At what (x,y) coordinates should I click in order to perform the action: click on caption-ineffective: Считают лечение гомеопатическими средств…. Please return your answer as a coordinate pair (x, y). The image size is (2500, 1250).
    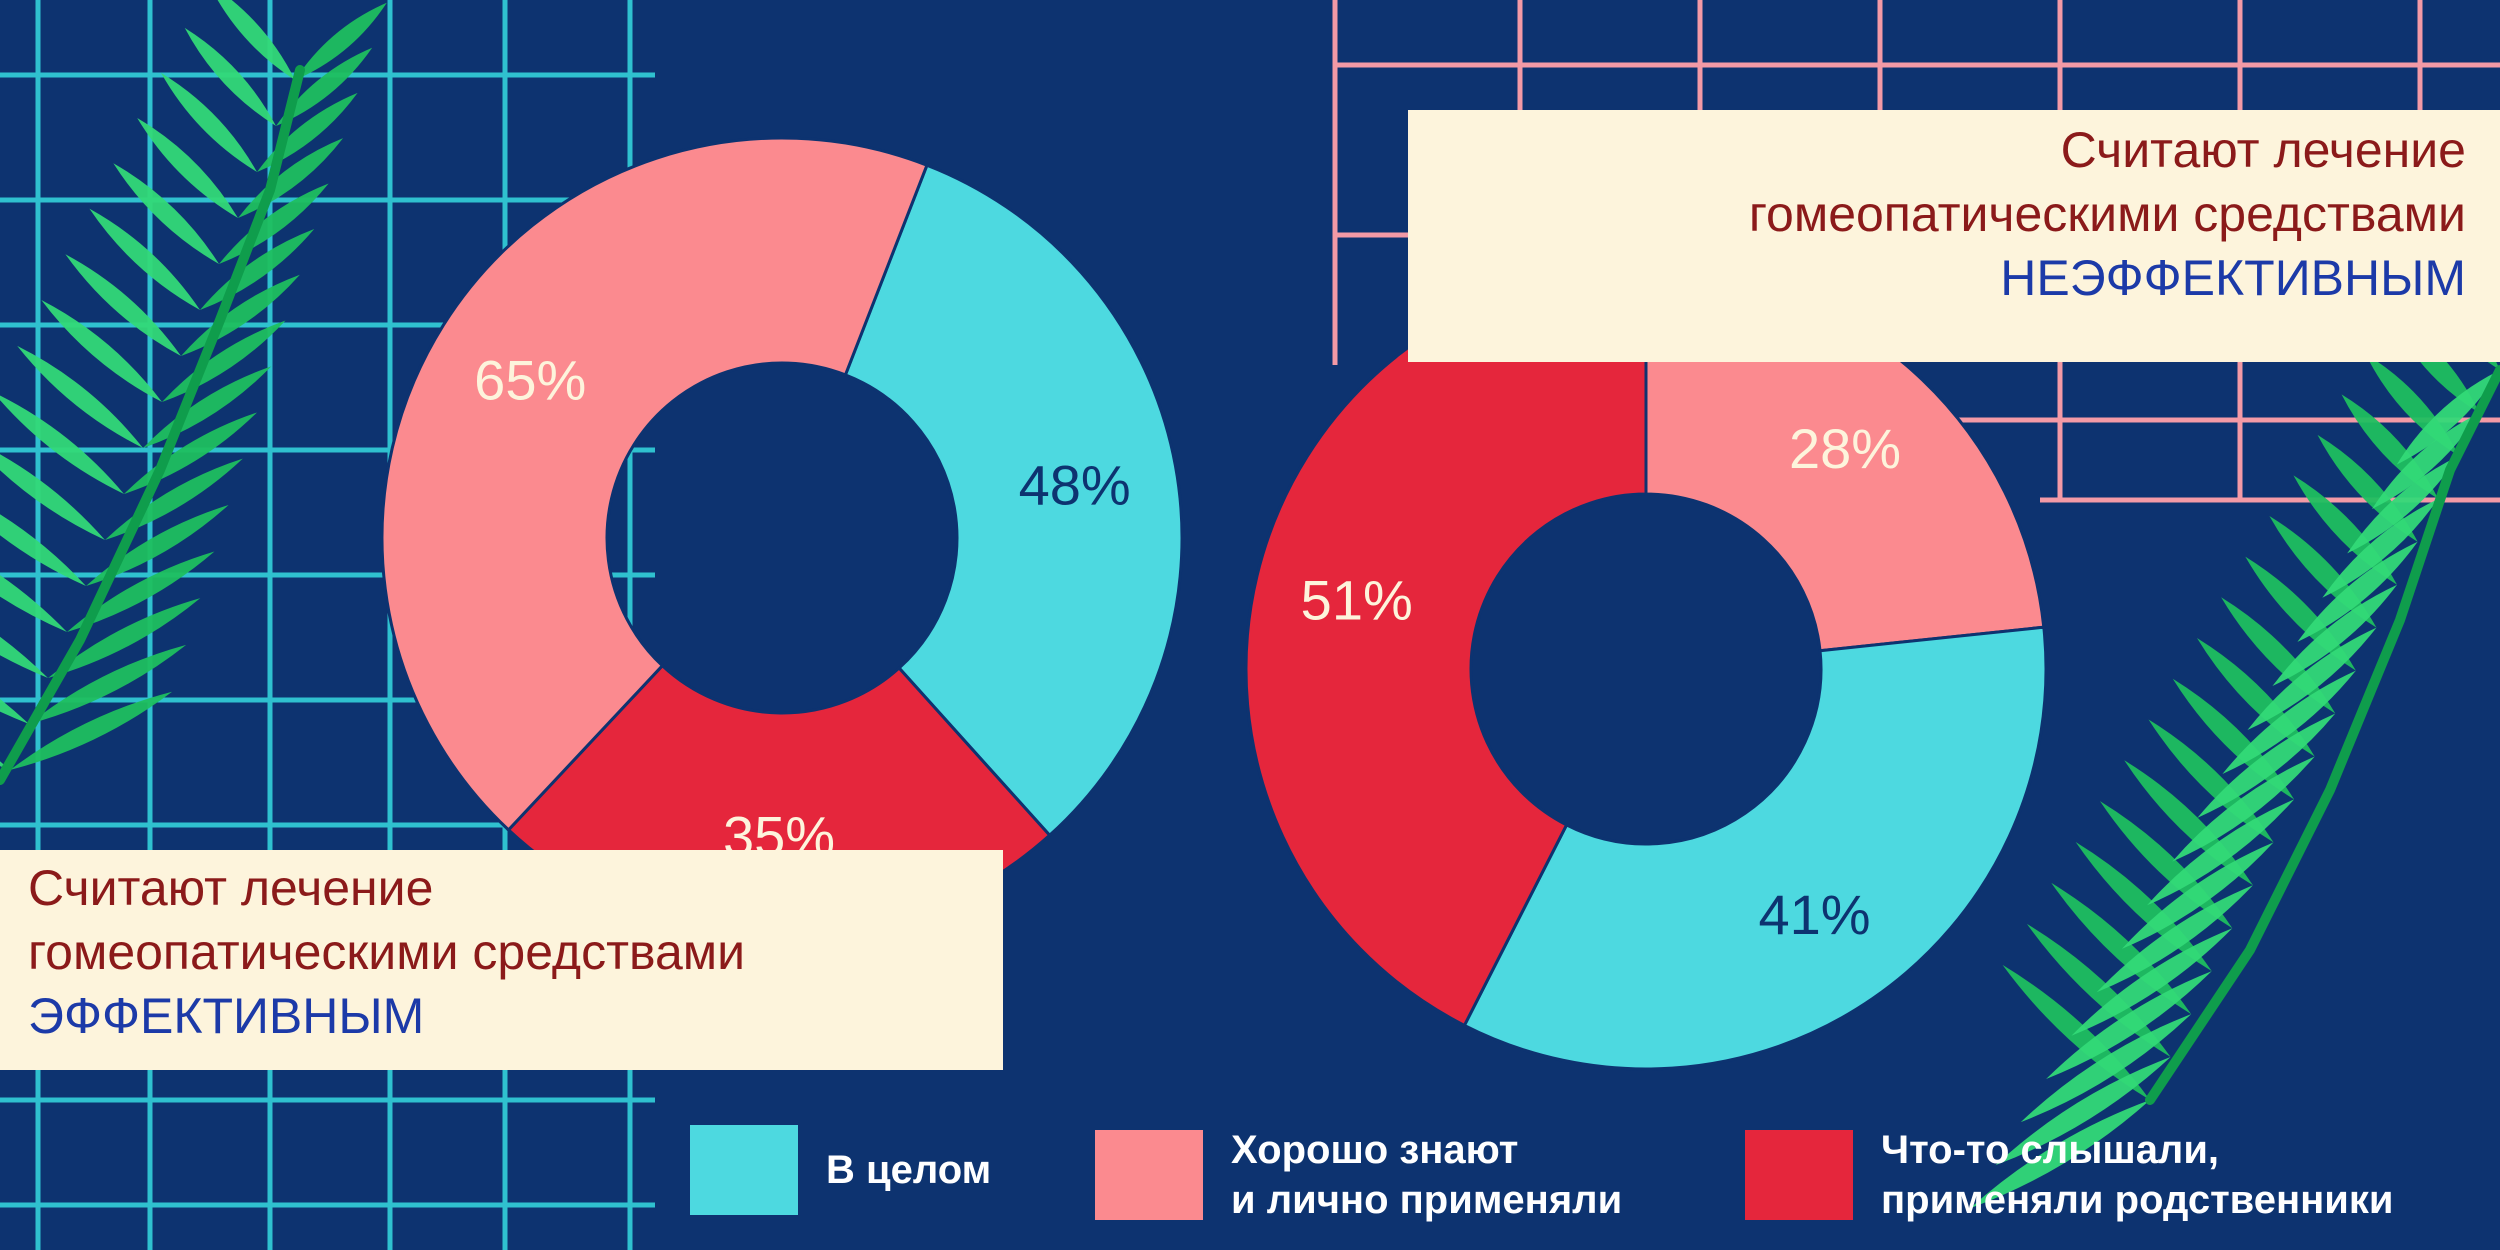
    Looking at the image, I should click on (1954, 236).